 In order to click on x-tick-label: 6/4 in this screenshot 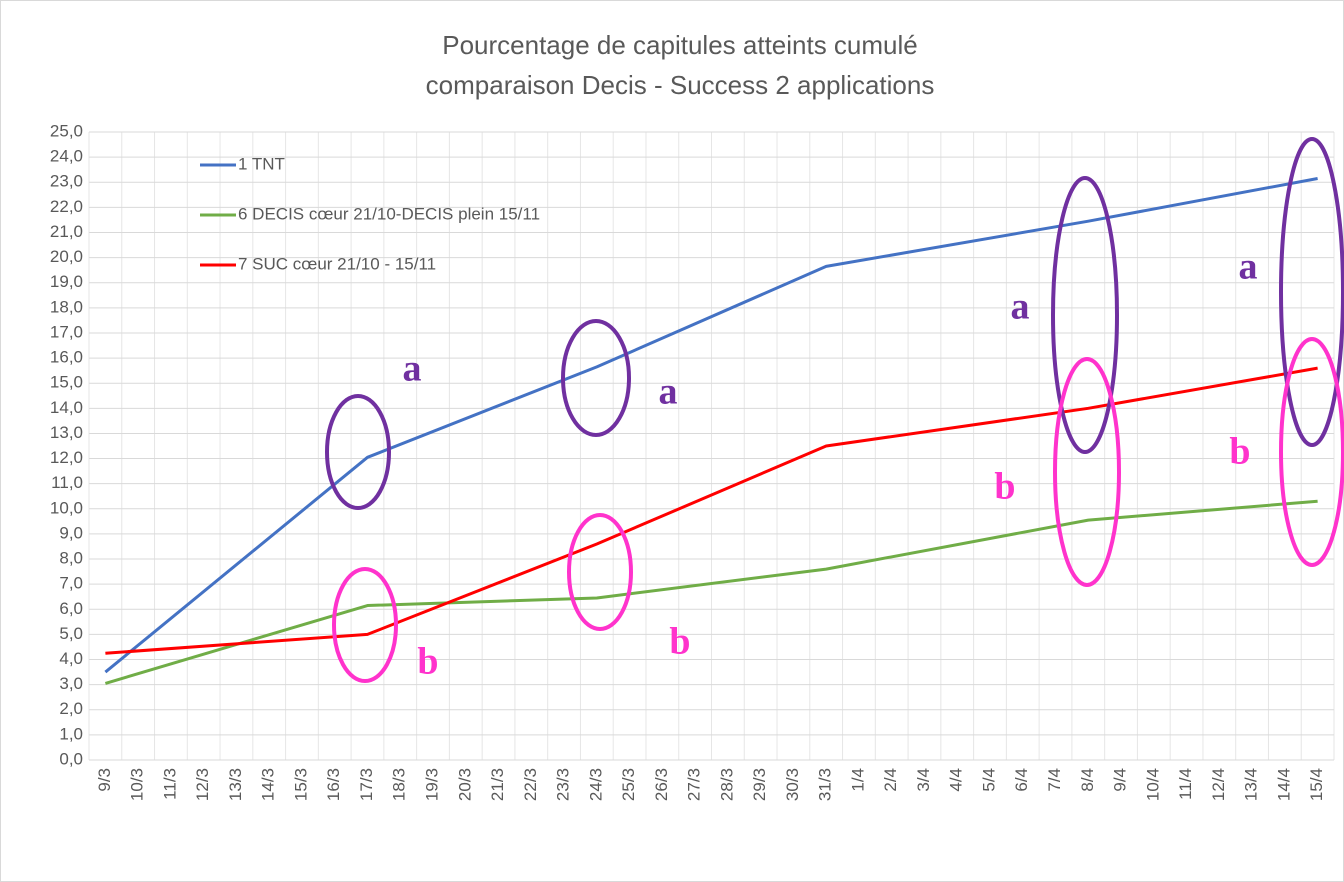, I will do `click(1021, 780)`.